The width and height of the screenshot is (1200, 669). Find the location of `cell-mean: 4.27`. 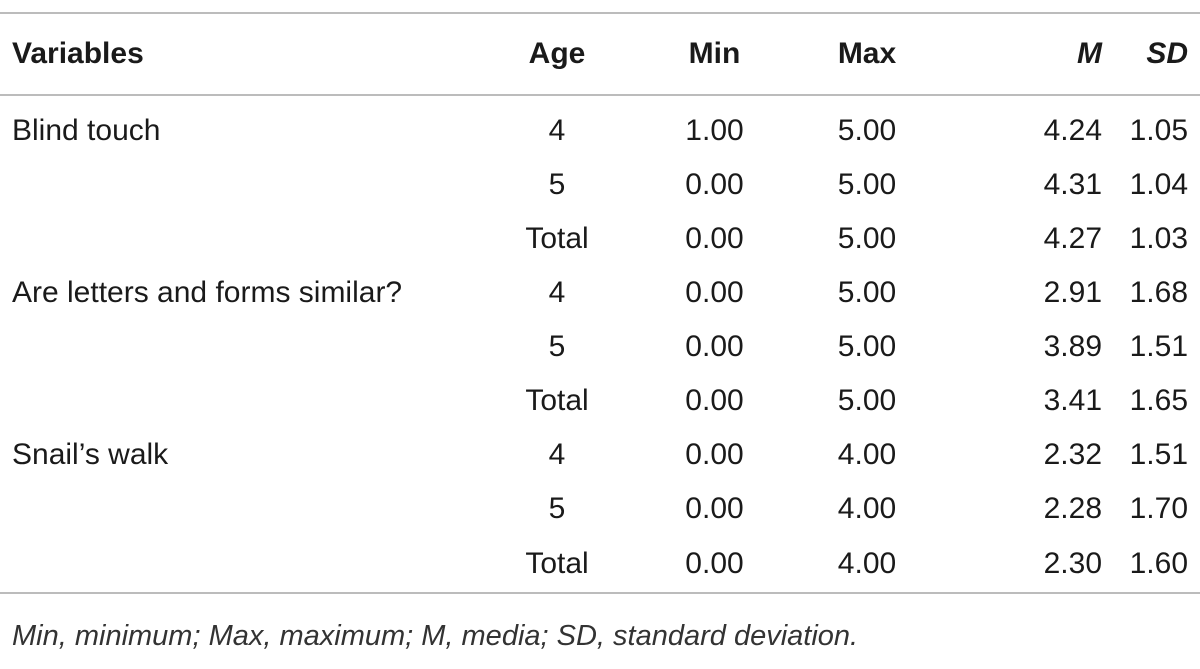

cell-mean: 4.27 is located at coordinates (1072, 238).